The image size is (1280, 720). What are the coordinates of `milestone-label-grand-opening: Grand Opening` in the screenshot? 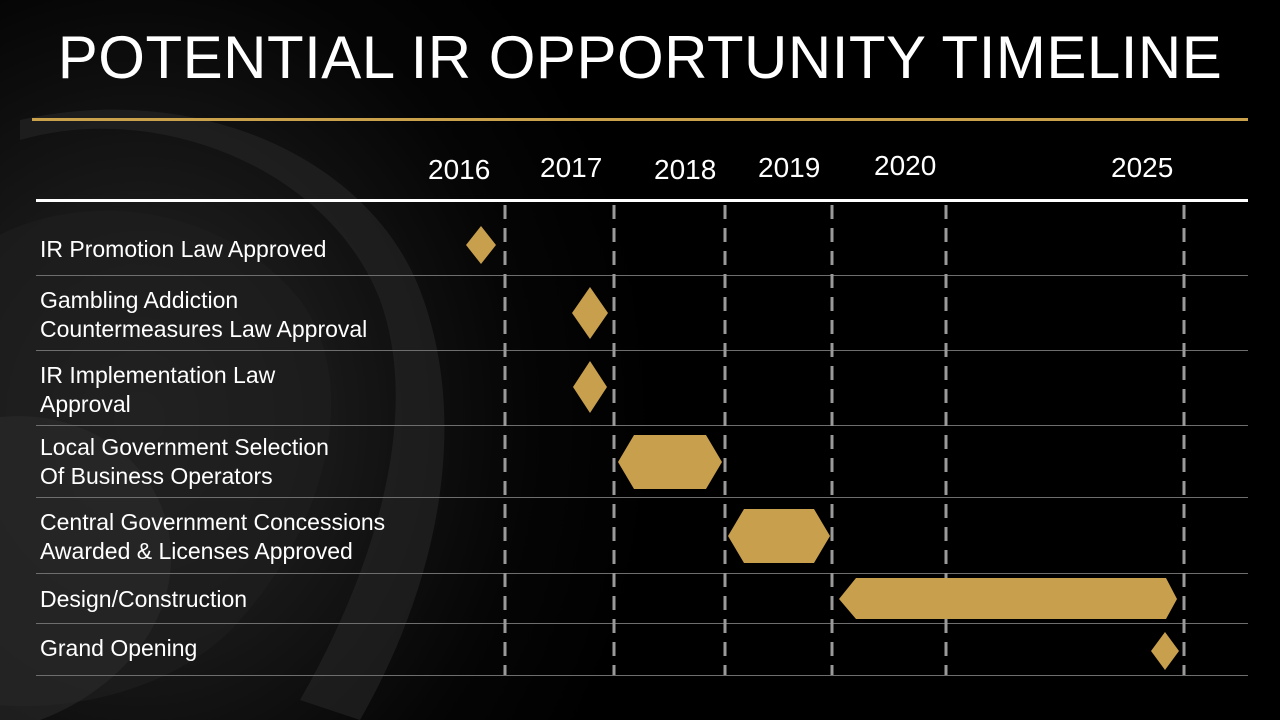 It's located at (119, 648).